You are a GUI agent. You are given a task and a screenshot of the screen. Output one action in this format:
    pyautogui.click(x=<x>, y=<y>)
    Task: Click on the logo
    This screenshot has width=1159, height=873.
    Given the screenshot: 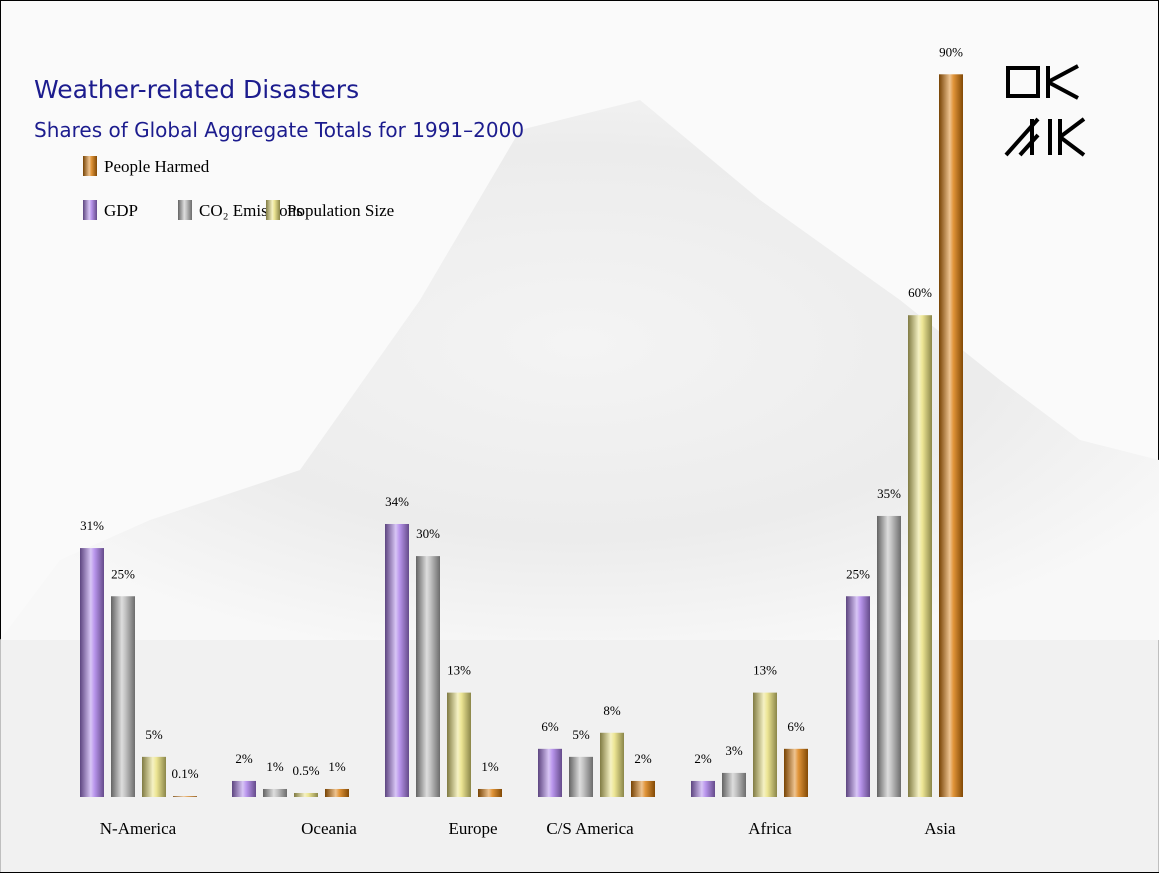 What is the action you would take?
    pyautogui.click(x=1045, y=110)
    